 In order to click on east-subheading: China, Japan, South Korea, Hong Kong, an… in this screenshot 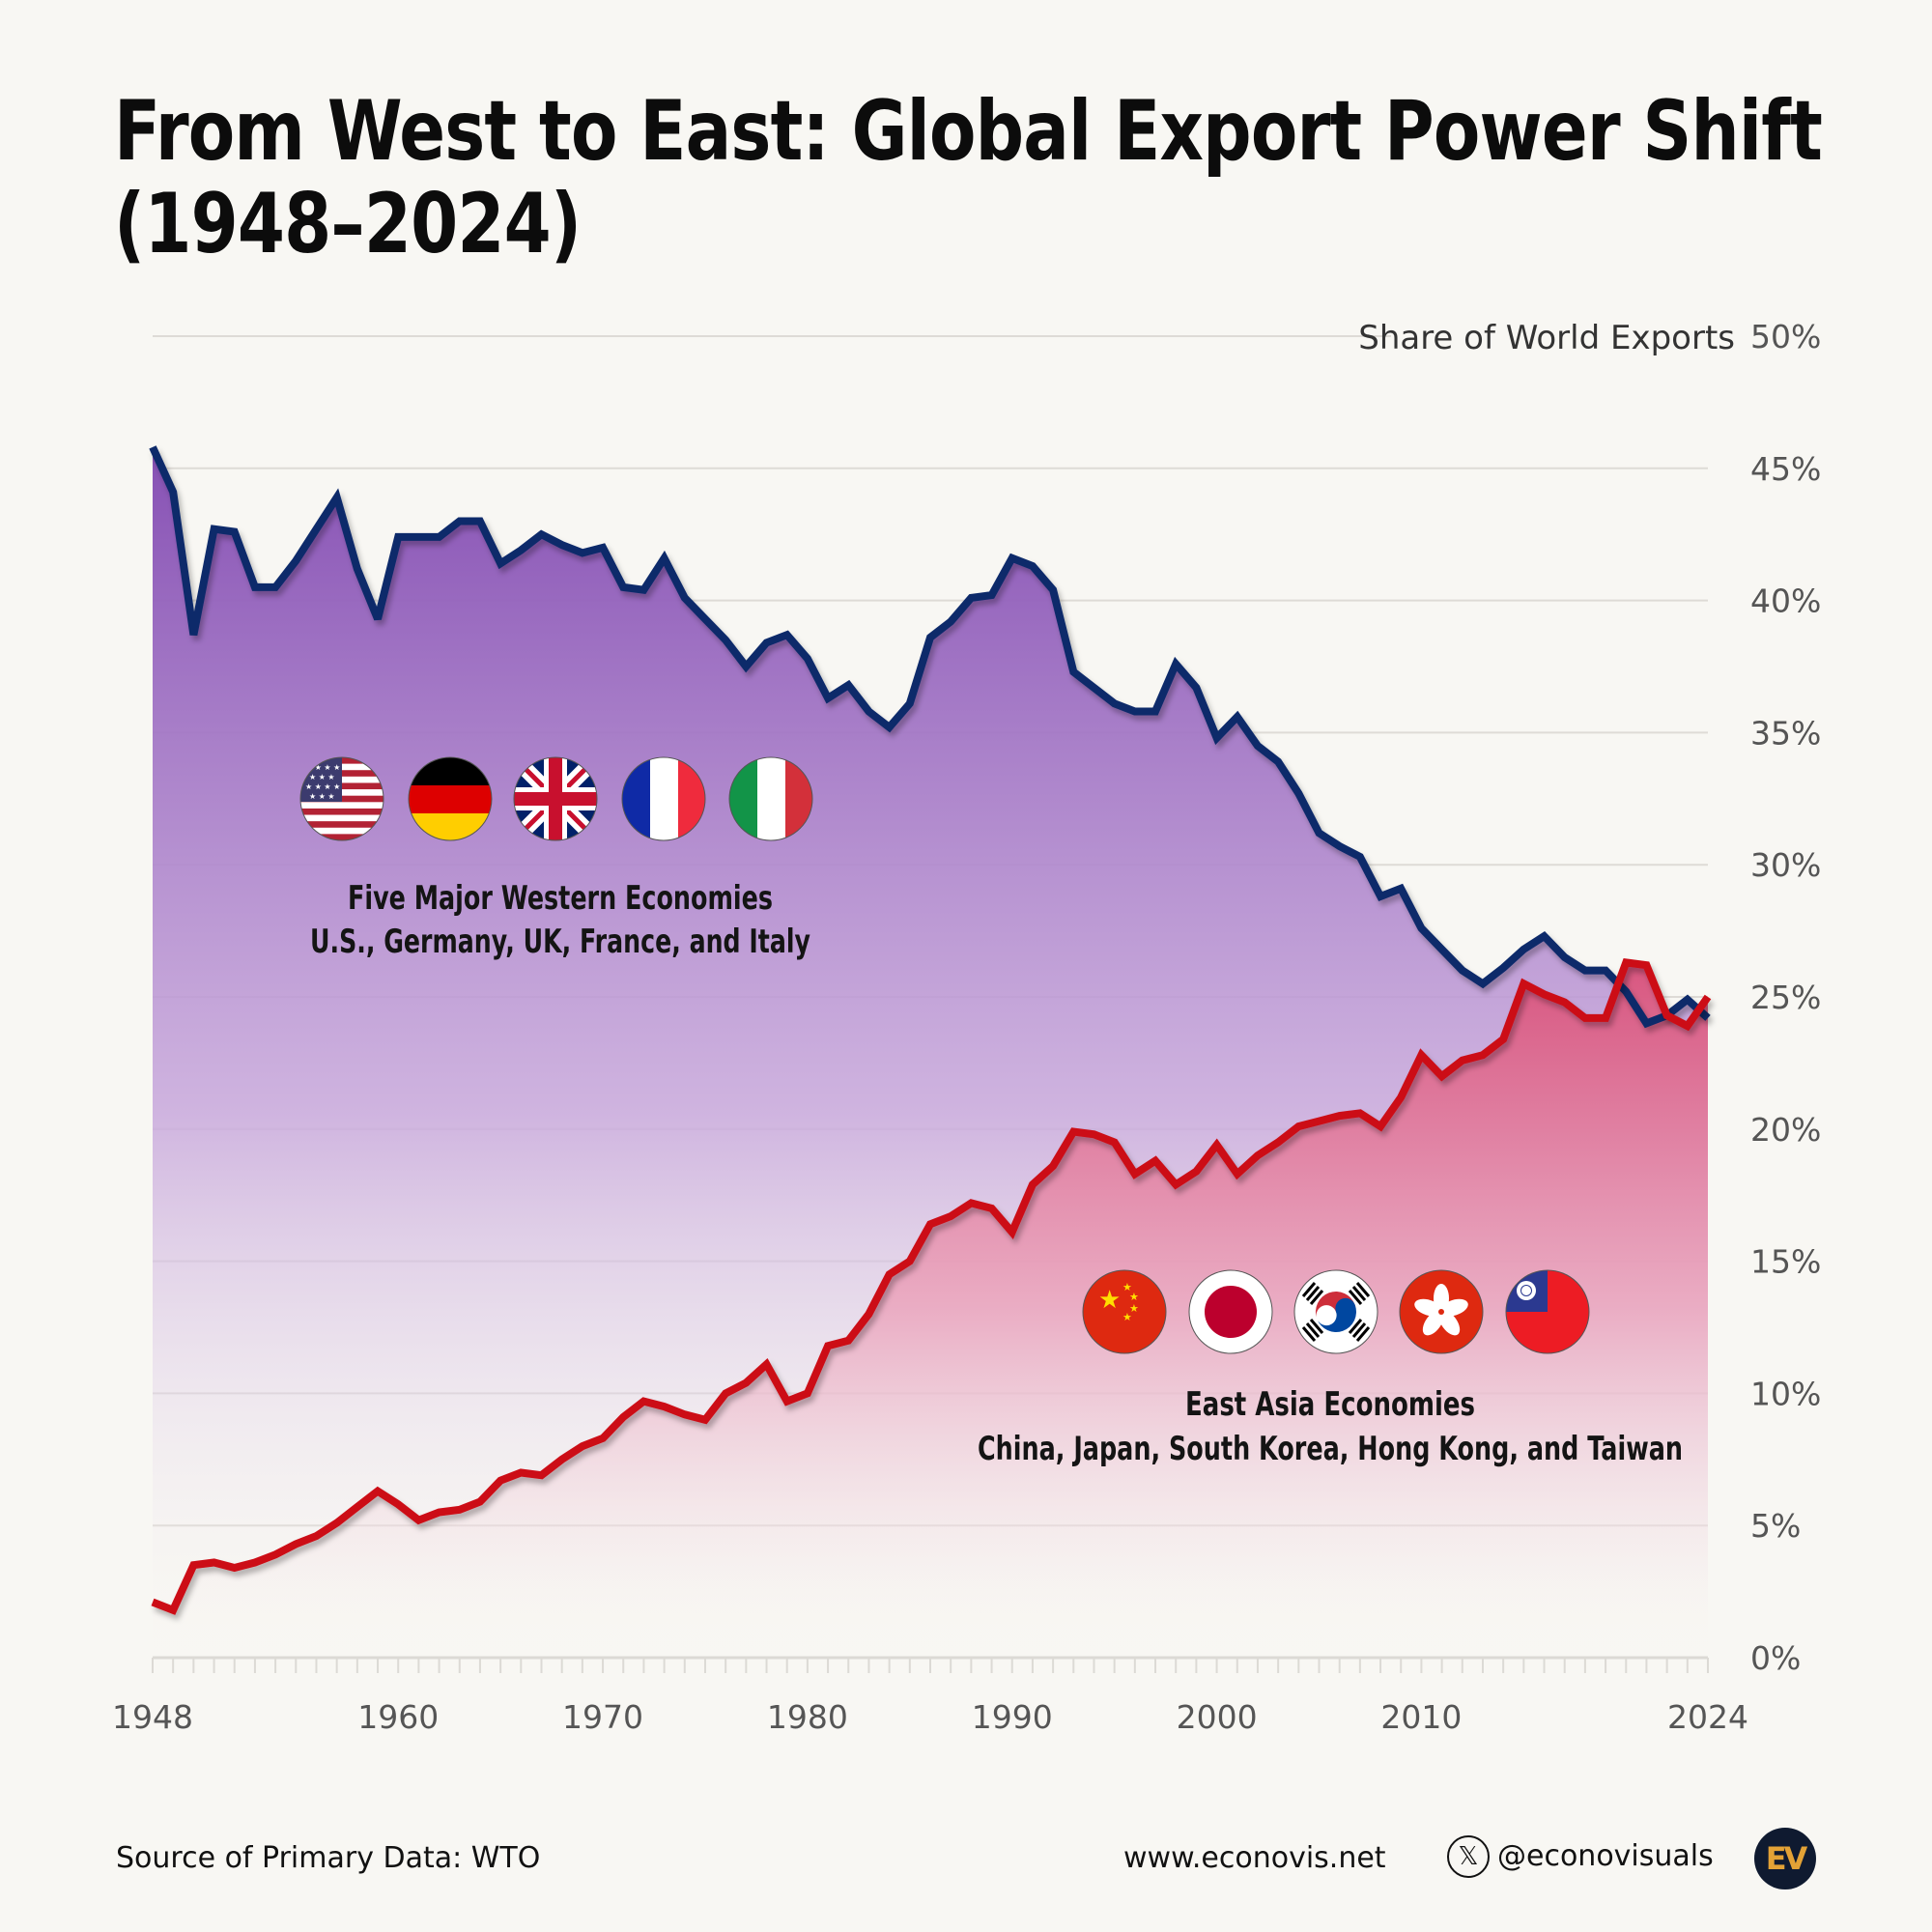, I will do `click(1330, 1449)`.